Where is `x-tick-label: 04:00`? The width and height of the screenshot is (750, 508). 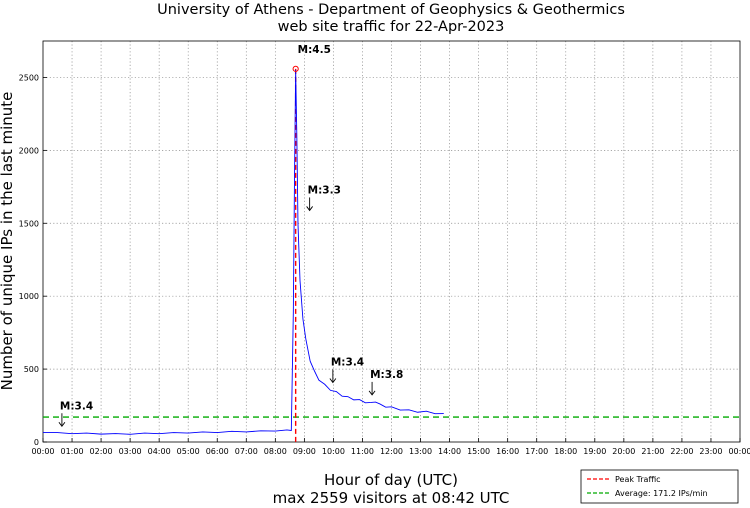
x-tick-label: 04:00 is located at coordinates (159, 451).